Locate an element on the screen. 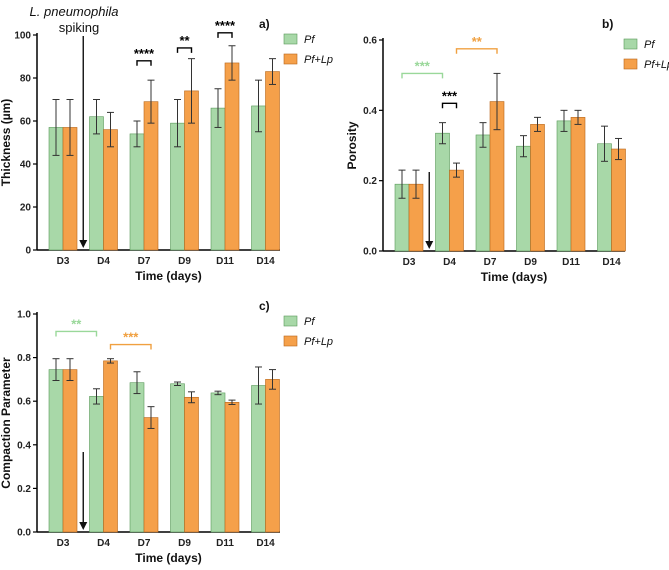  panel-label: a) is located at coordinates (264, 24).